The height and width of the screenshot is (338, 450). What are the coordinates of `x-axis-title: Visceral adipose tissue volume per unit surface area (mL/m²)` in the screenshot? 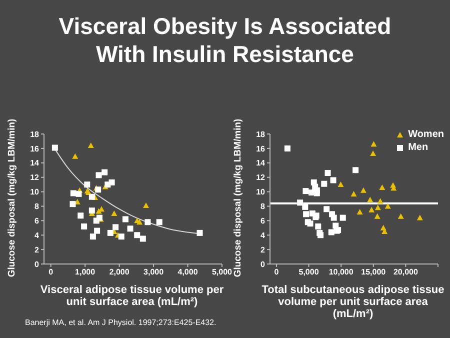 It's located at (132, 296).